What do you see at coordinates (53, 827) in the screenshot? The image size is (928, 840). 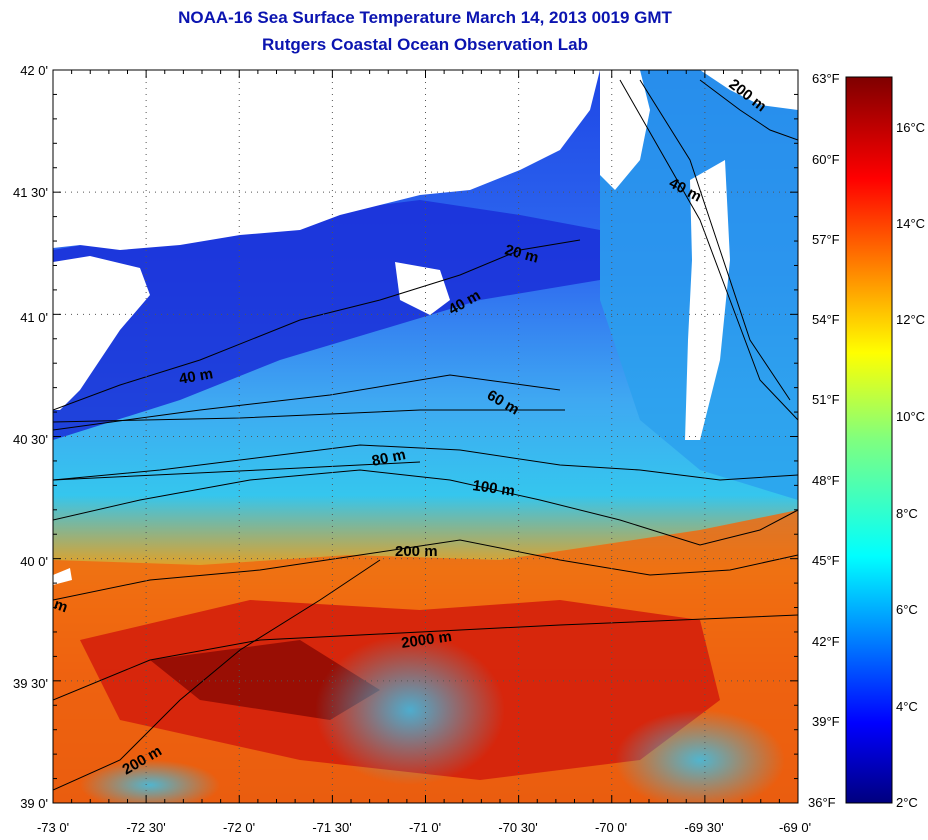 I see `x-tick-label: -73 0'` at bounding box center [53, 827].